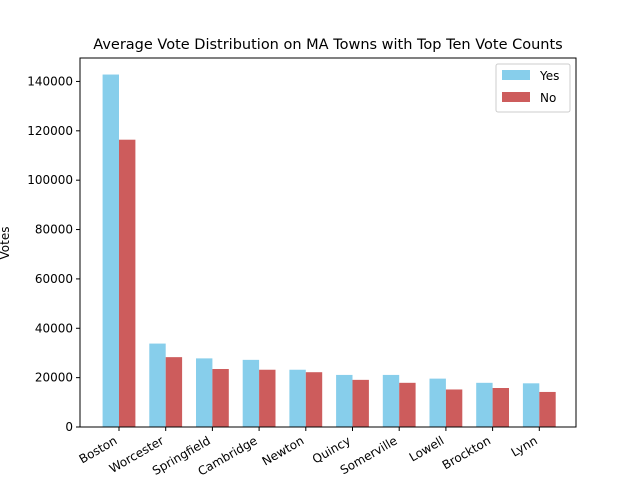 The height and width of the screenshot is (480, 640). Describe the element at coordinates (54, 279) in the screenshot. I see `y-tick-label: 60000` at that location.